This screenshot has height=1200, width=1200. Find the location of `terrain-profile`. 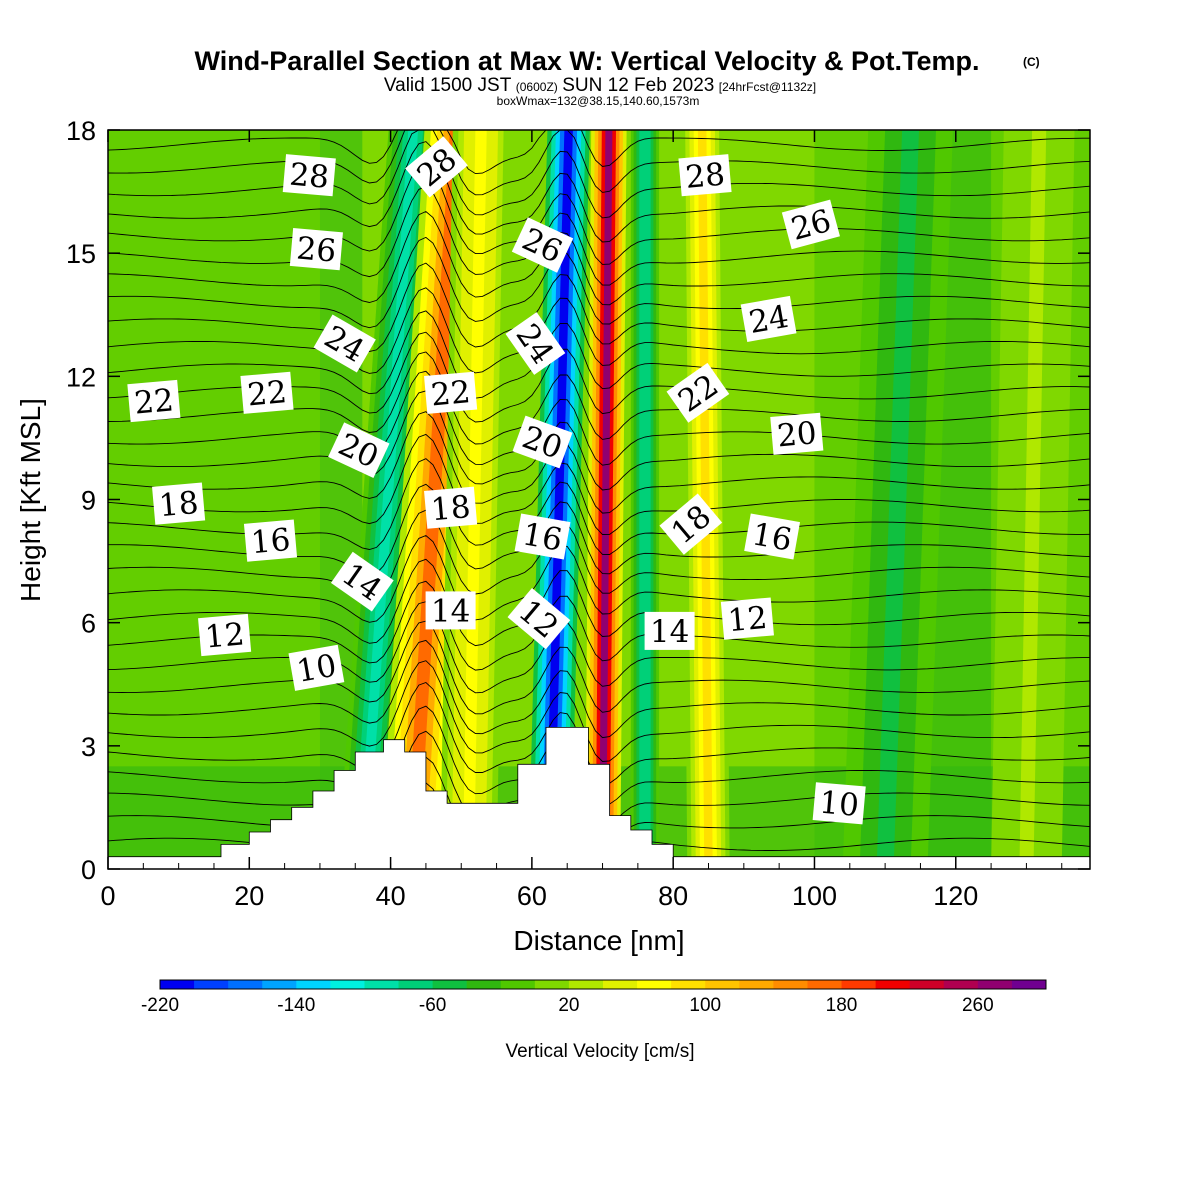

terrain-profile is located at coordinates (599, 798).